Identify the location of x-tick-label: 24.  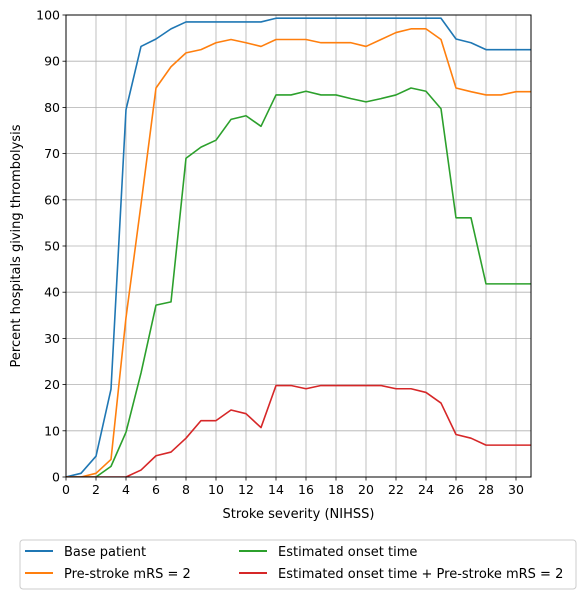
(426, 489).